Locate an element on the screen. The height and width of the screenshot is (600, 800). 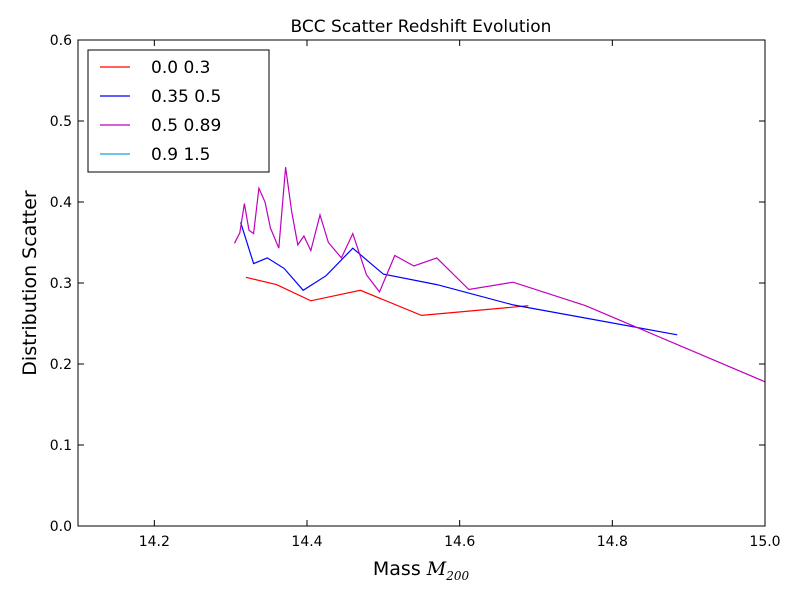
x-axis-label-subscript: 200 is located at coordinates (457, 576).